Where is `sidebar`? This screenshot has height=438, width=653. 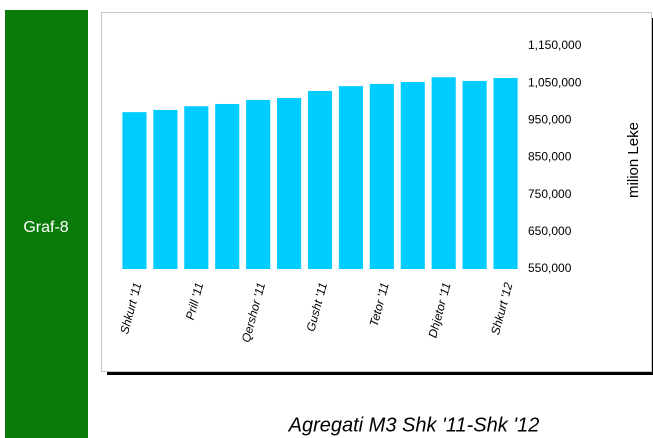 sidebar is located at coordinates (46, 224).